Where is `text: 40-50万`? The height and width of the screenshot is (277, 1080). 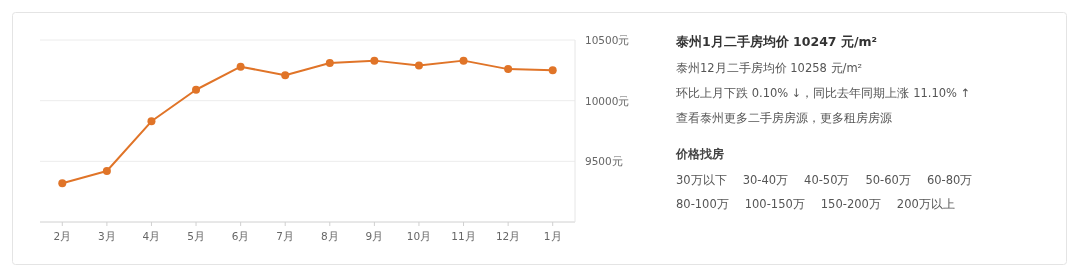
text: 40-50万 is located at coordinates (827, 180).